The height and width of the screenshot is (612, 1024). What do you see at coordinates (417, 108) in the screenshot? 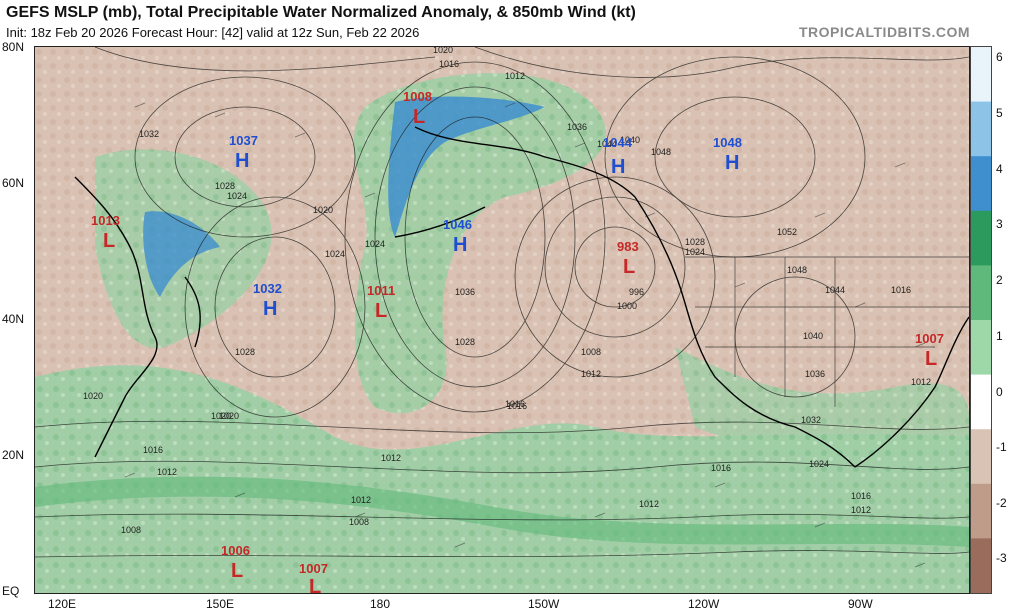
I see `low-center: 1008 L` at bounding box center [417, 108].